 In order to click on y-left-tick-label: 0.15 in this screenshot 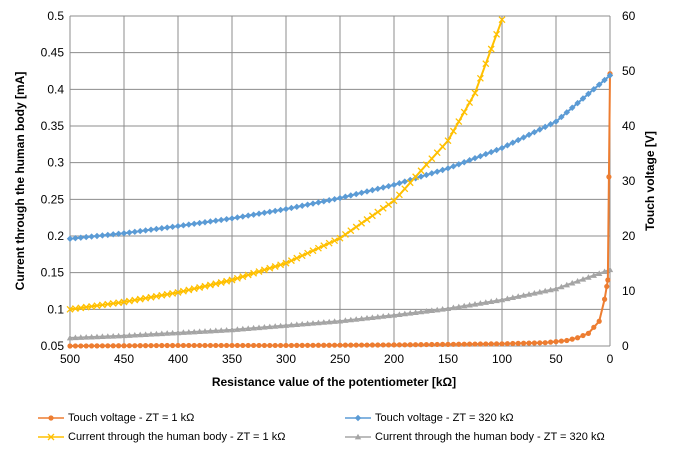, I will do `click(53, 273)`.